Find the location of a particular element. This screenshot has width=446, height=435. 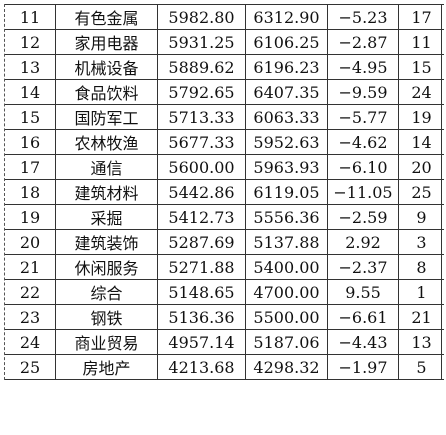

table-row: 13 机械设备 5889.62 6196.23 −4.95 15 is located at coordinates (224, 67).